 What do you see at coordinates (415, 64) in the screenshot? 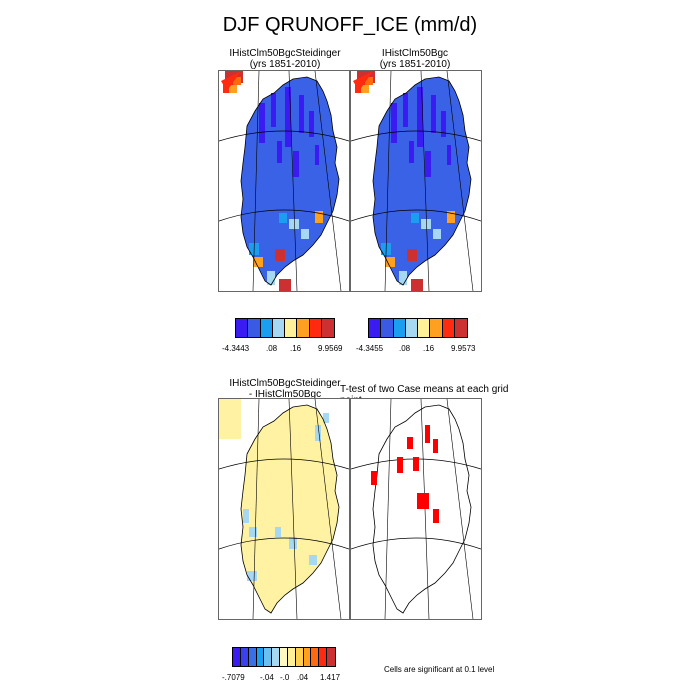
I see `panel2-title-line2: (yrs 1851-2010)` at bounding box center [415, 64].